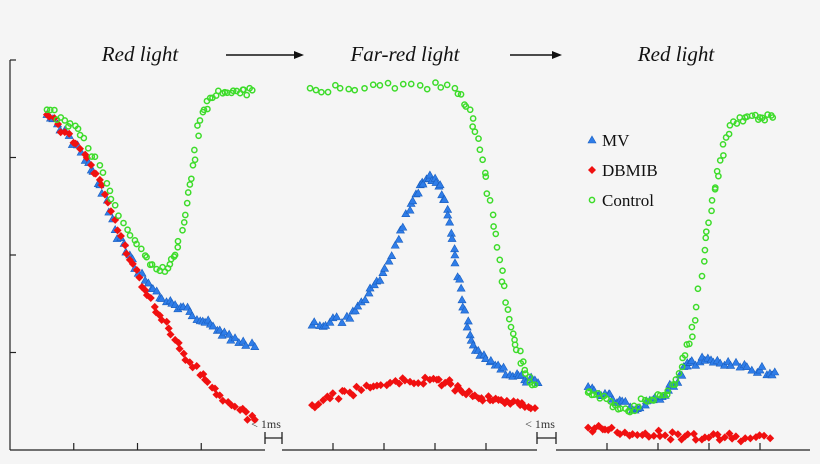  What do you see at coordinates (616, 140) in the screenshot?
I see `legend-label-mv: MV` at bounding box center [616, 140].